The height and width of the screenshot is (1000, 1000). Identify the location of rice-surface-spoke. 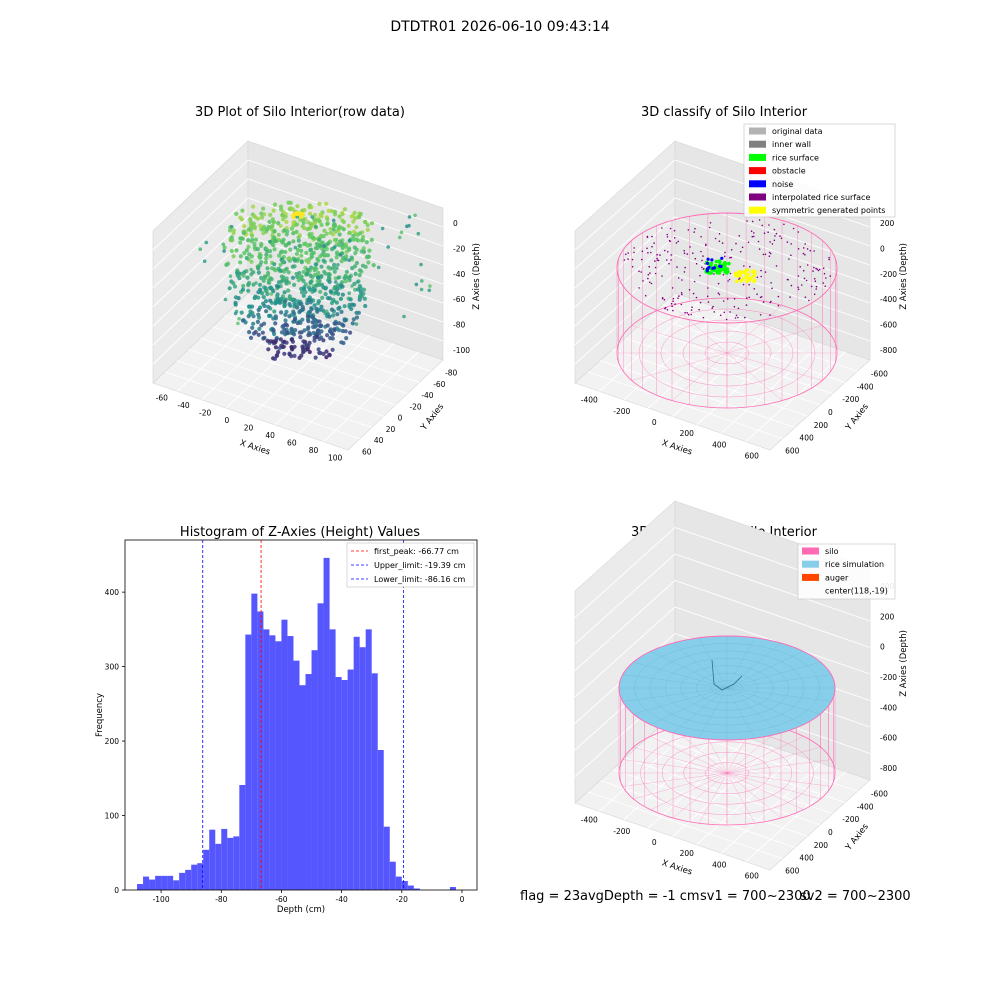
(680, 701).